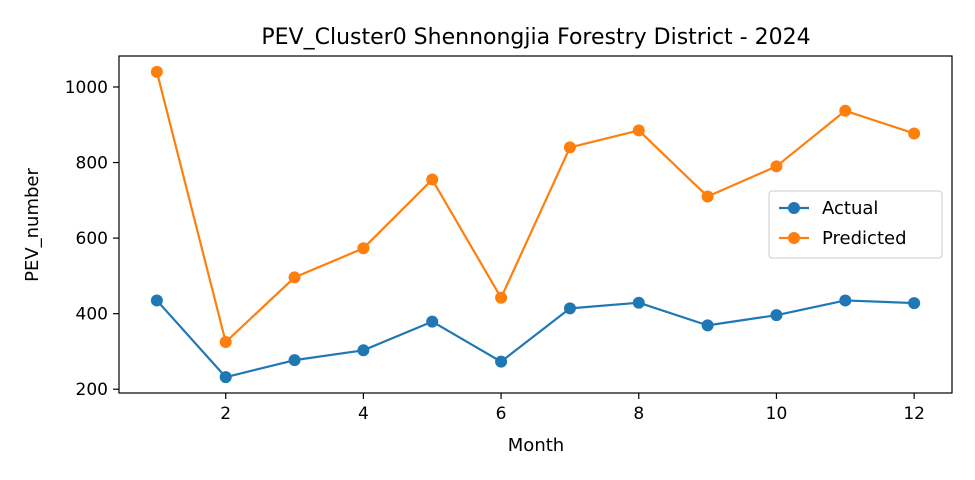  I want to click on legend: Actual Predicted, so click(855, 224).